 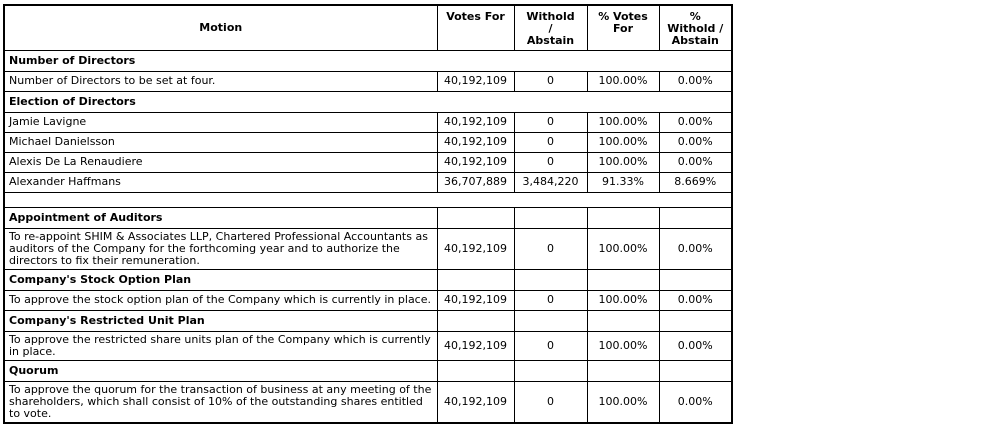 I want to click on withold-abstain-cell: 3,484,220, so click(x=550, y=182).